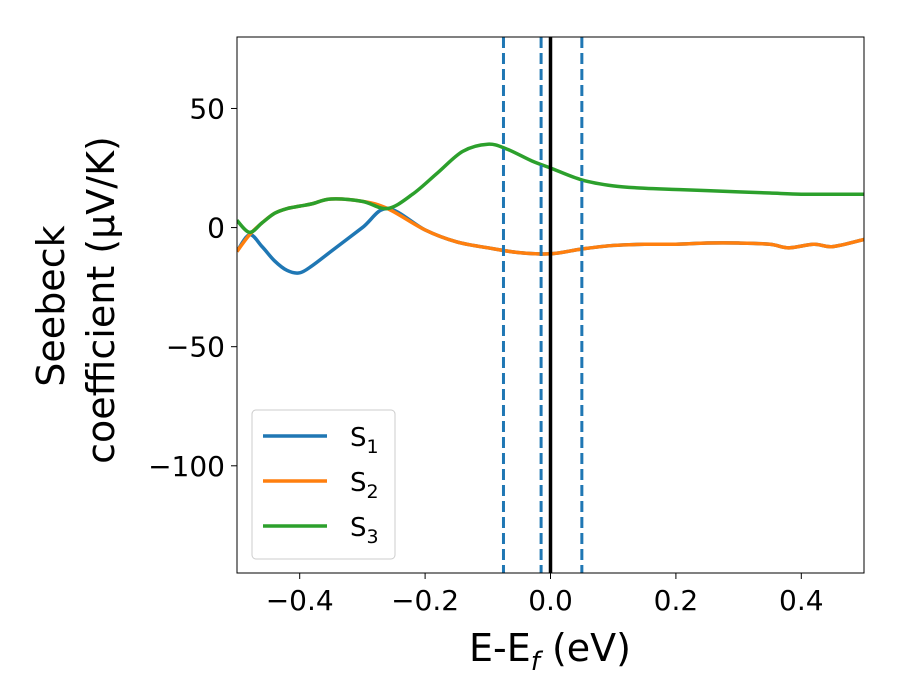  What do you see at coordinates (550, 651) in the screenshot?
I see `x-axis-label: E-Ef (eV)` at bounding box center [550, 651].